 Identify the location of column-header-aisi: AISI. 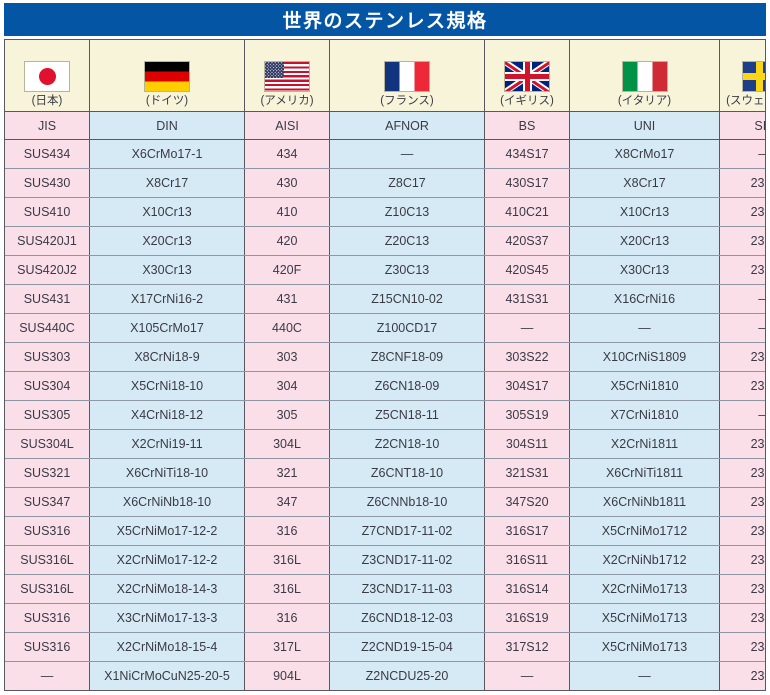
(287, 125).